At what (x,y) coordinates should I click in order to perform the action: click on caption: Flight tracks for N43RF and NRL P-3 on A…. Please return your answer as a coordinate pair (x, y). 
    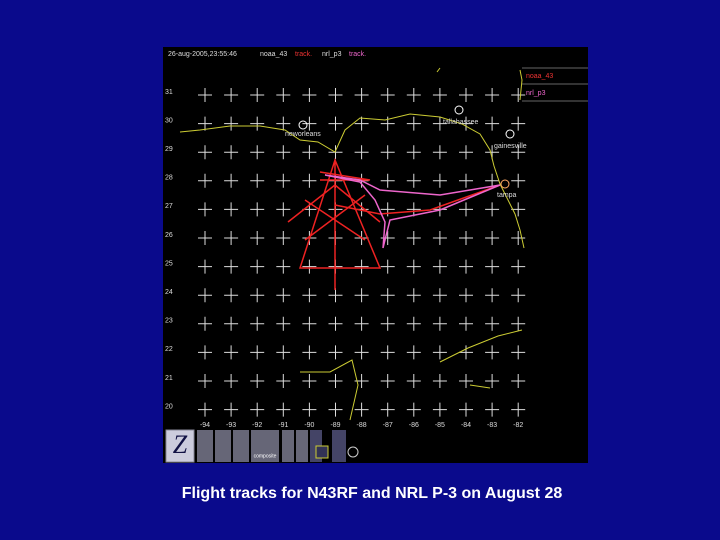
    Looking at the image, I should click on (372, 493).